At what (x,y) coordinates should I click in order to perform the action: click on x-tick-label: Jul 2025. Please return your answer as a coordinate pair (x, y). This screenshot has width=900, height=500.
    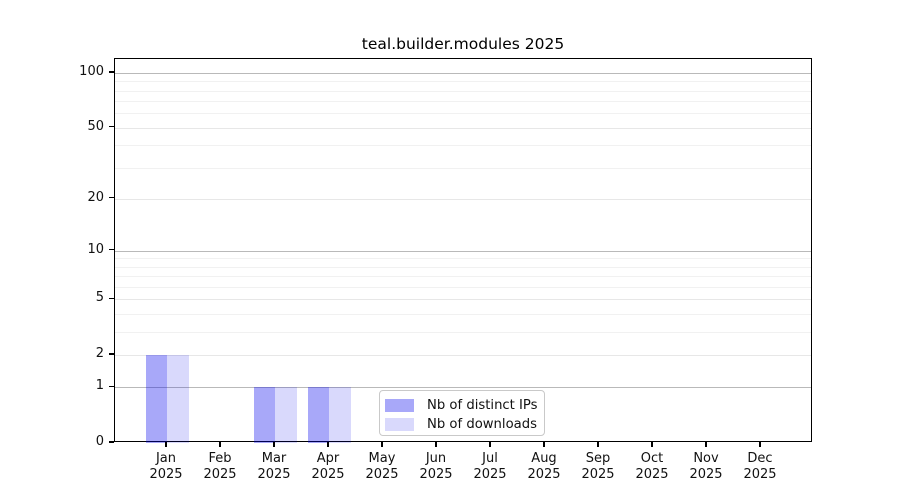
    Looking at the image, I should click on (490, 466).